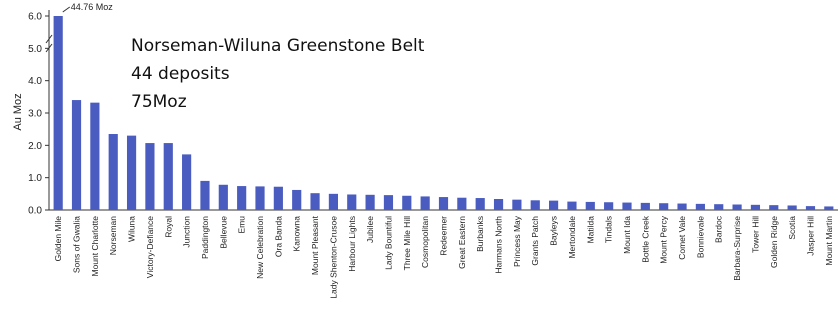  What do you see at coordinates (774, 242) in the screenshot?
I see `x-tick-label: Golden Ridge` at bounding box center [774, 242].